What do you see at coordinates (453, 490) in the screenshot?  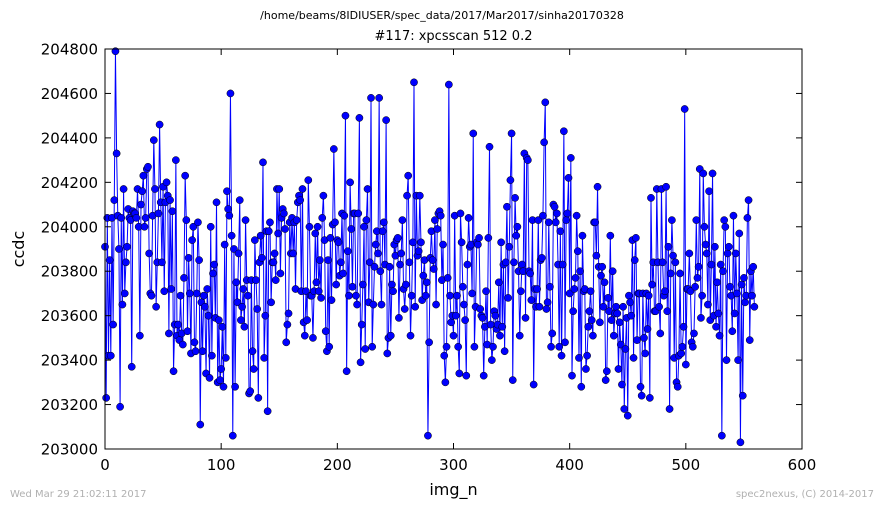 I see `x-axis-label: img_n` at bounding box center [453, 490].